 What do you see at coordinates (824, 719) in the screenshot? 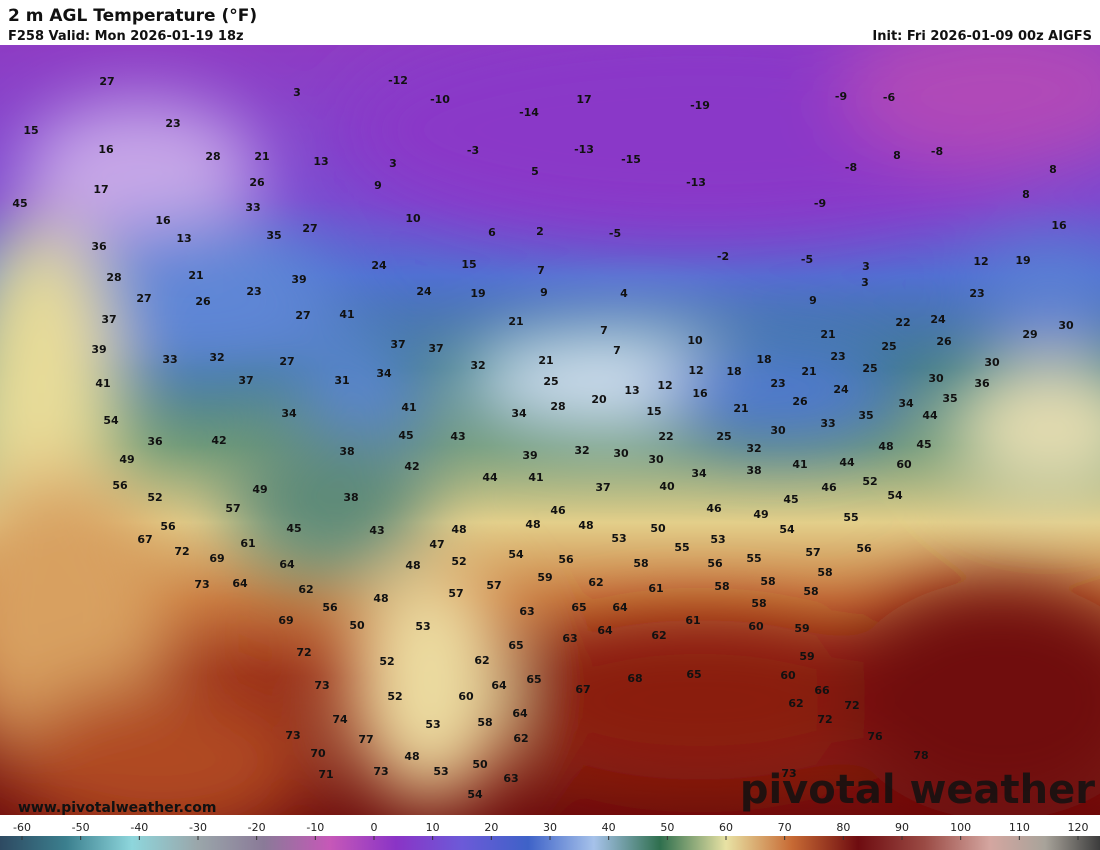
I see `temp-label: 72` at bounding box center [824, 719].